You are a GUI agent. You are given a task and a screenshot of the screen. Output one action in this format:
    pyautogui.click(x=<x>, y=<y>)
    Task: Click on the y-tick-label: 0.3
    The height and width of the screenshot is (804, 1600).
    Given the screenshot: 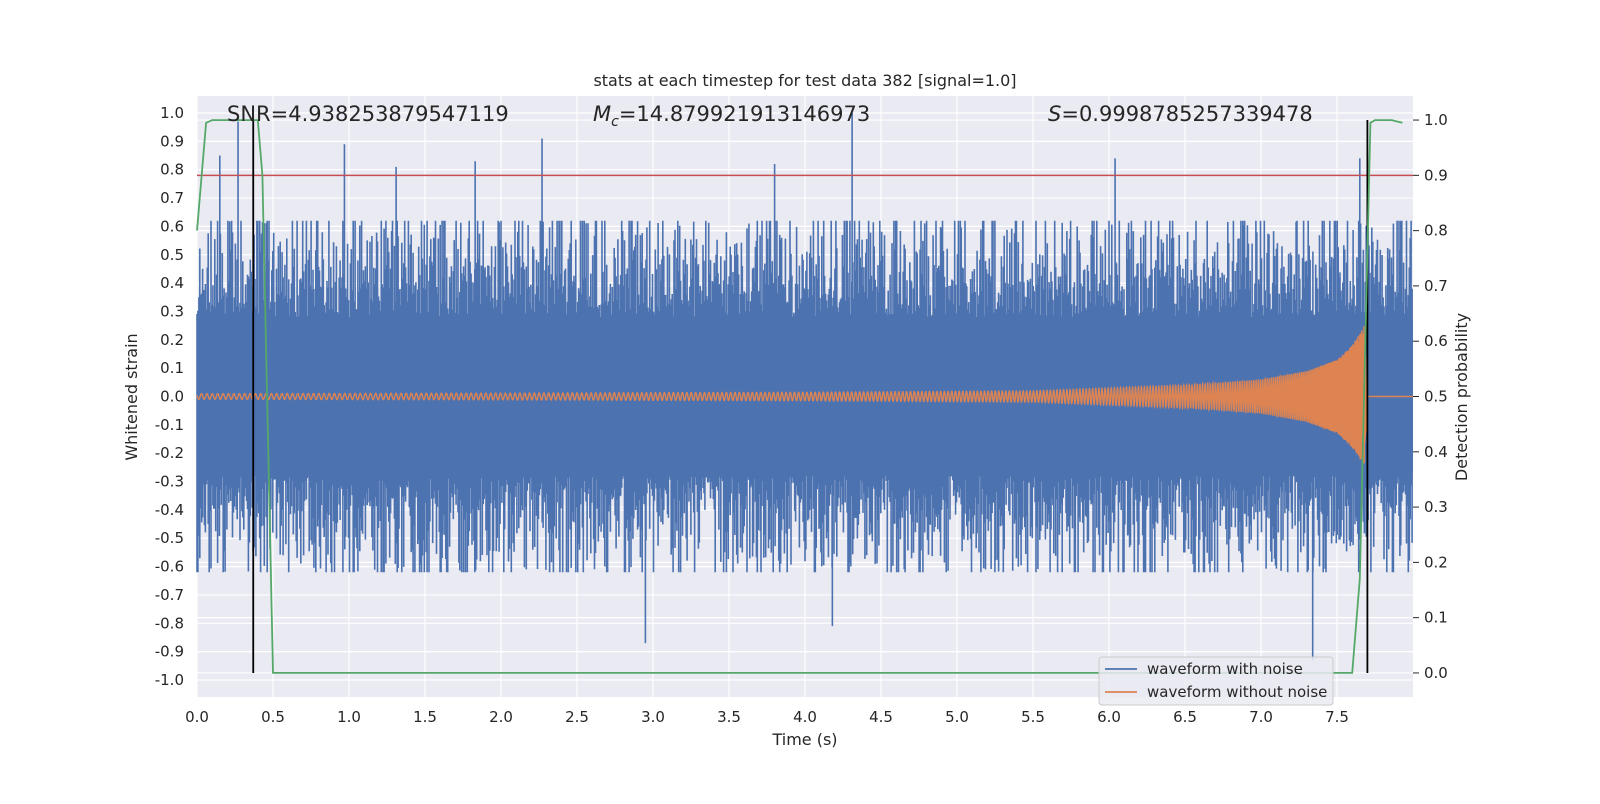 What is the action you would take?
    pyautogui.click(x=172, y=311)
    